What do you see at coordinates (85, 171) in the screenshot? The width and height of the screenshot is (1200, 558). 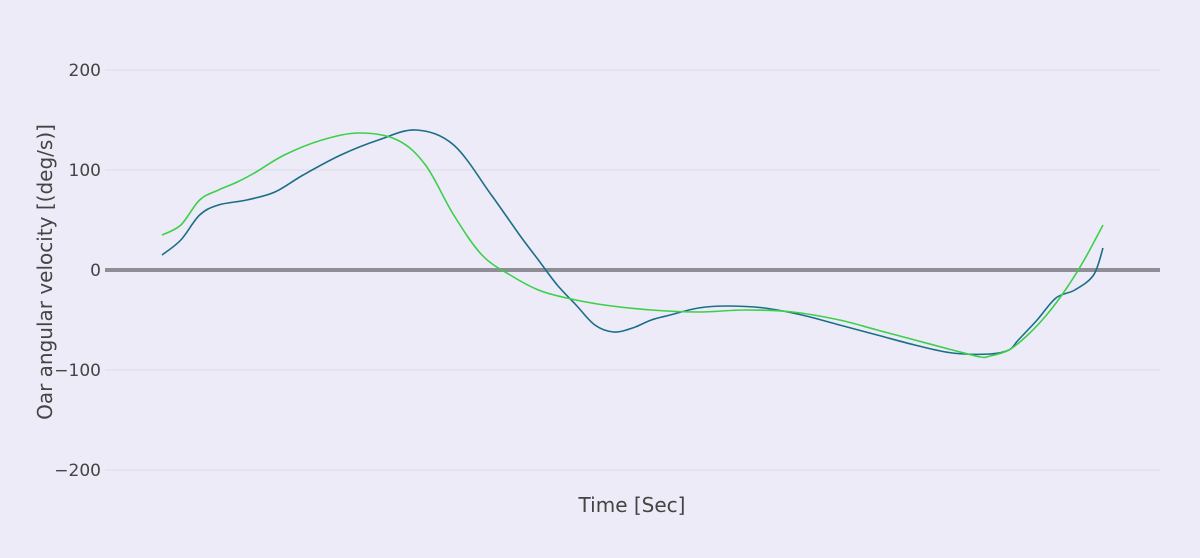 I see `y-tick-label: 100` at bounding box center [85, 171].